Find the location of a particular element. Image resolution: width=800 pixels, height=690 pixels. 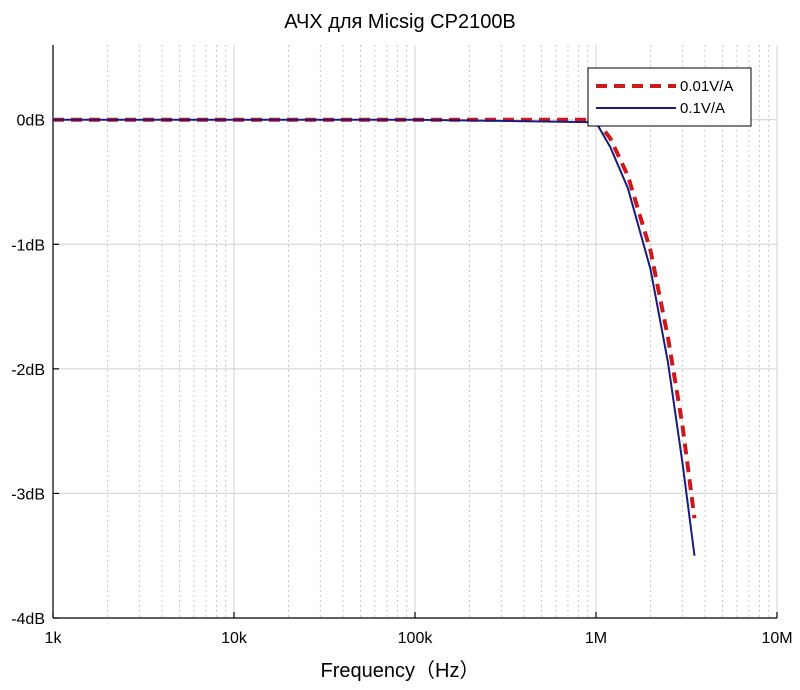

x-tick-label: 10M is located at coordinates (776, 638).